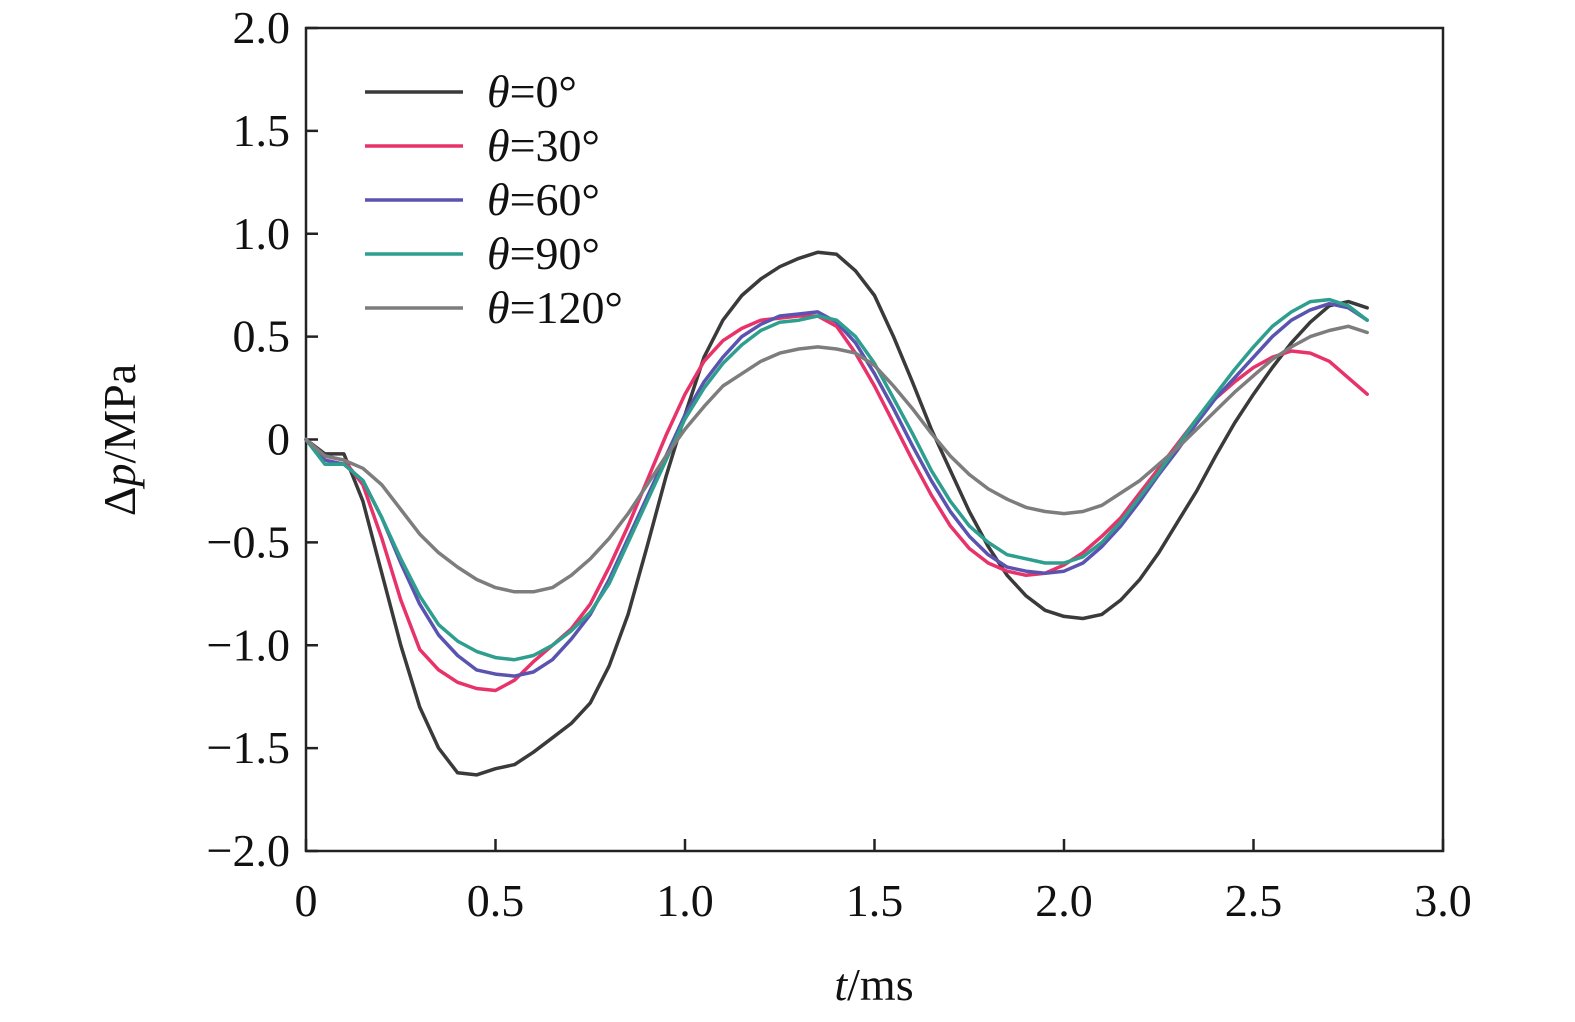 Image resolution: width=1575 pixels, height=1022 pixels. What do you see at coordinates (119, 477) in the screenshot?
I see `y-axis-var: p` at bounding box center [119, 477].